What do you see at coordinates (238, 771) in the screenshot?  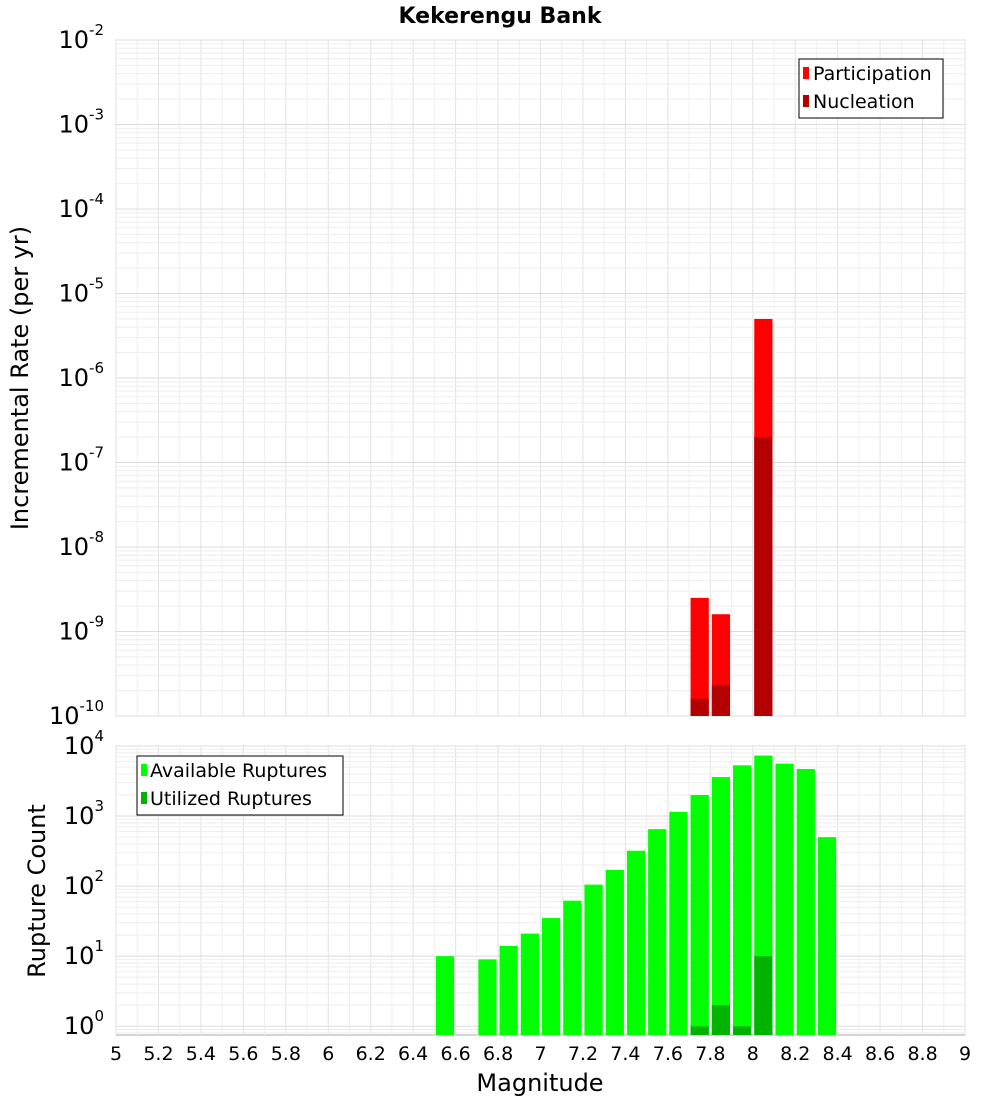 I see `available-legend-label: Available Ruptures` at bounding box center [238, 771].